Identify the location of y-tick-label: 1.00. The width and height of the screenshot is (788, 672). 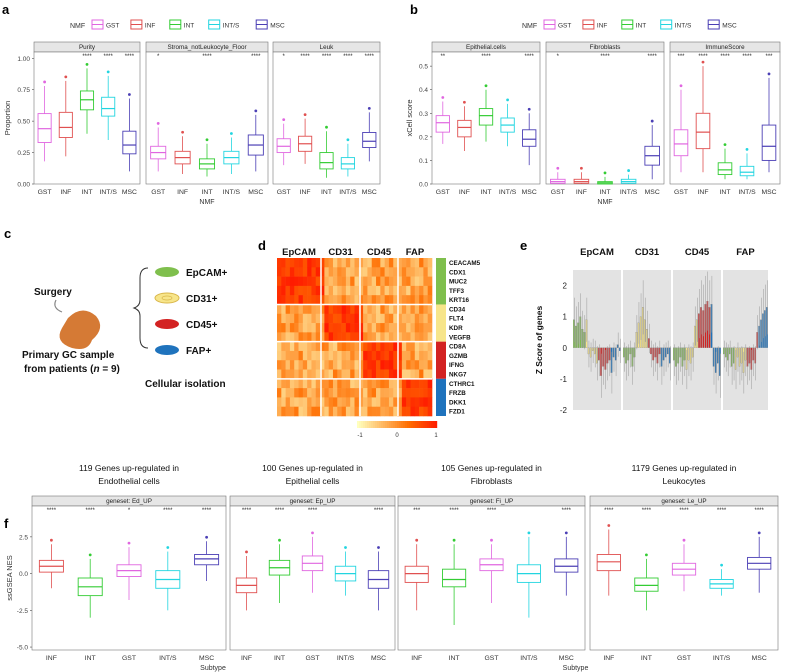
(23, 59).